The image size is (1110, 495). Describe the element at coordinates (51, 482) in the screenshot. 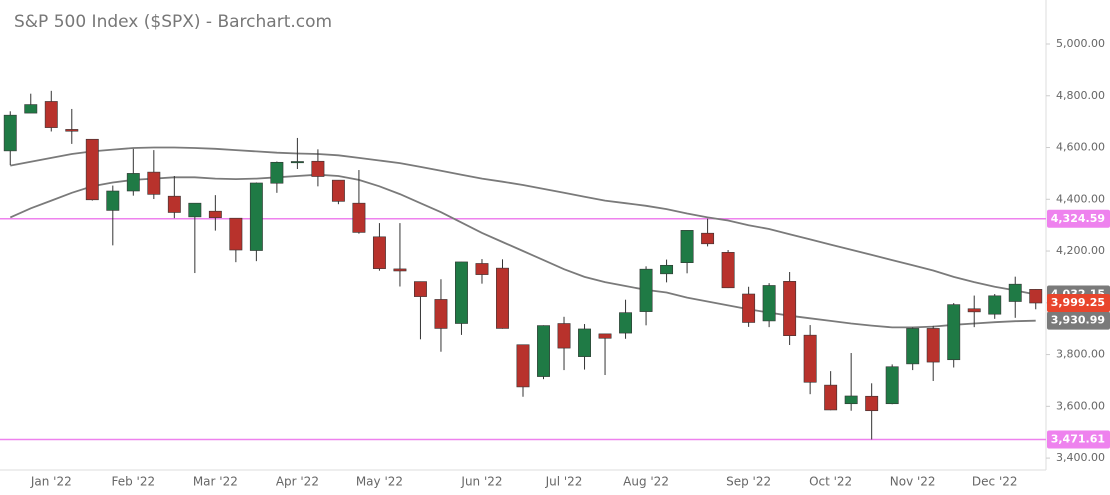

I see `x-tick-label: Jan '22` at that location.